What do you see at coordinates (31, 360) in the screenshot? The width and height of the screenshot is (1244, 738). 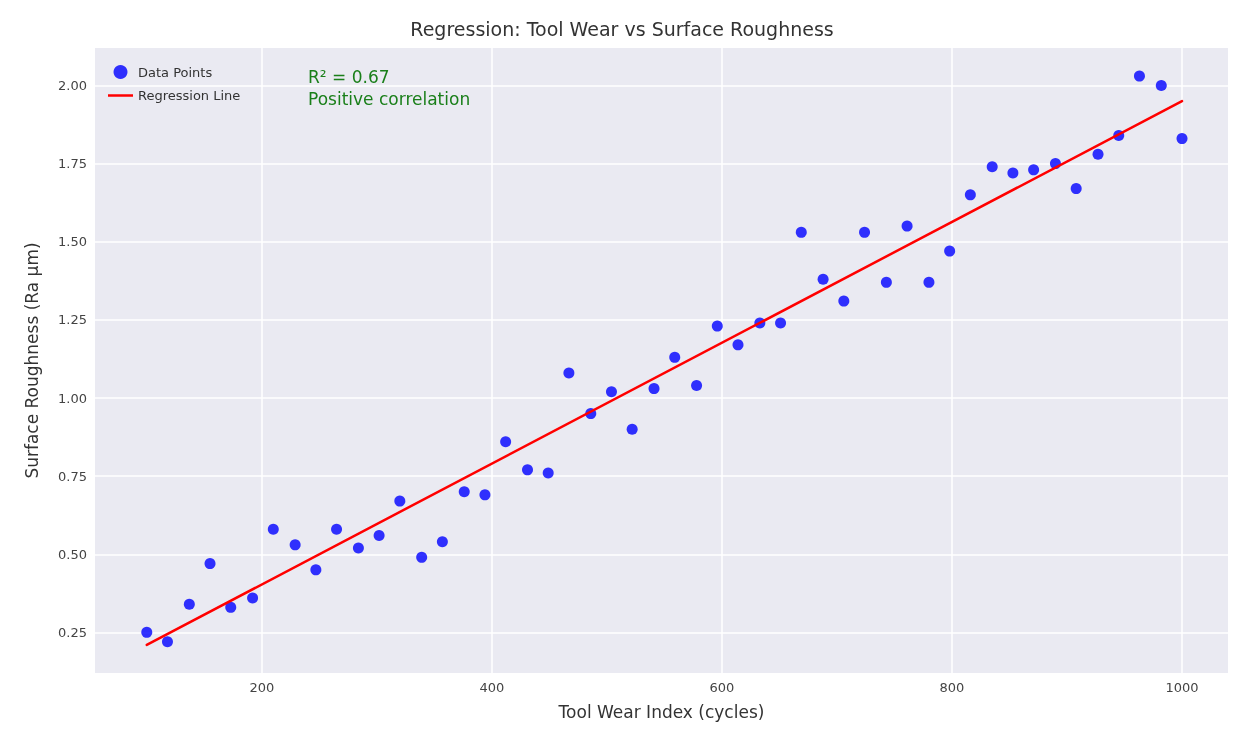 I see `y-axis-title: Surface Roughness (Ra µm)` at bounding box center [31, 360].